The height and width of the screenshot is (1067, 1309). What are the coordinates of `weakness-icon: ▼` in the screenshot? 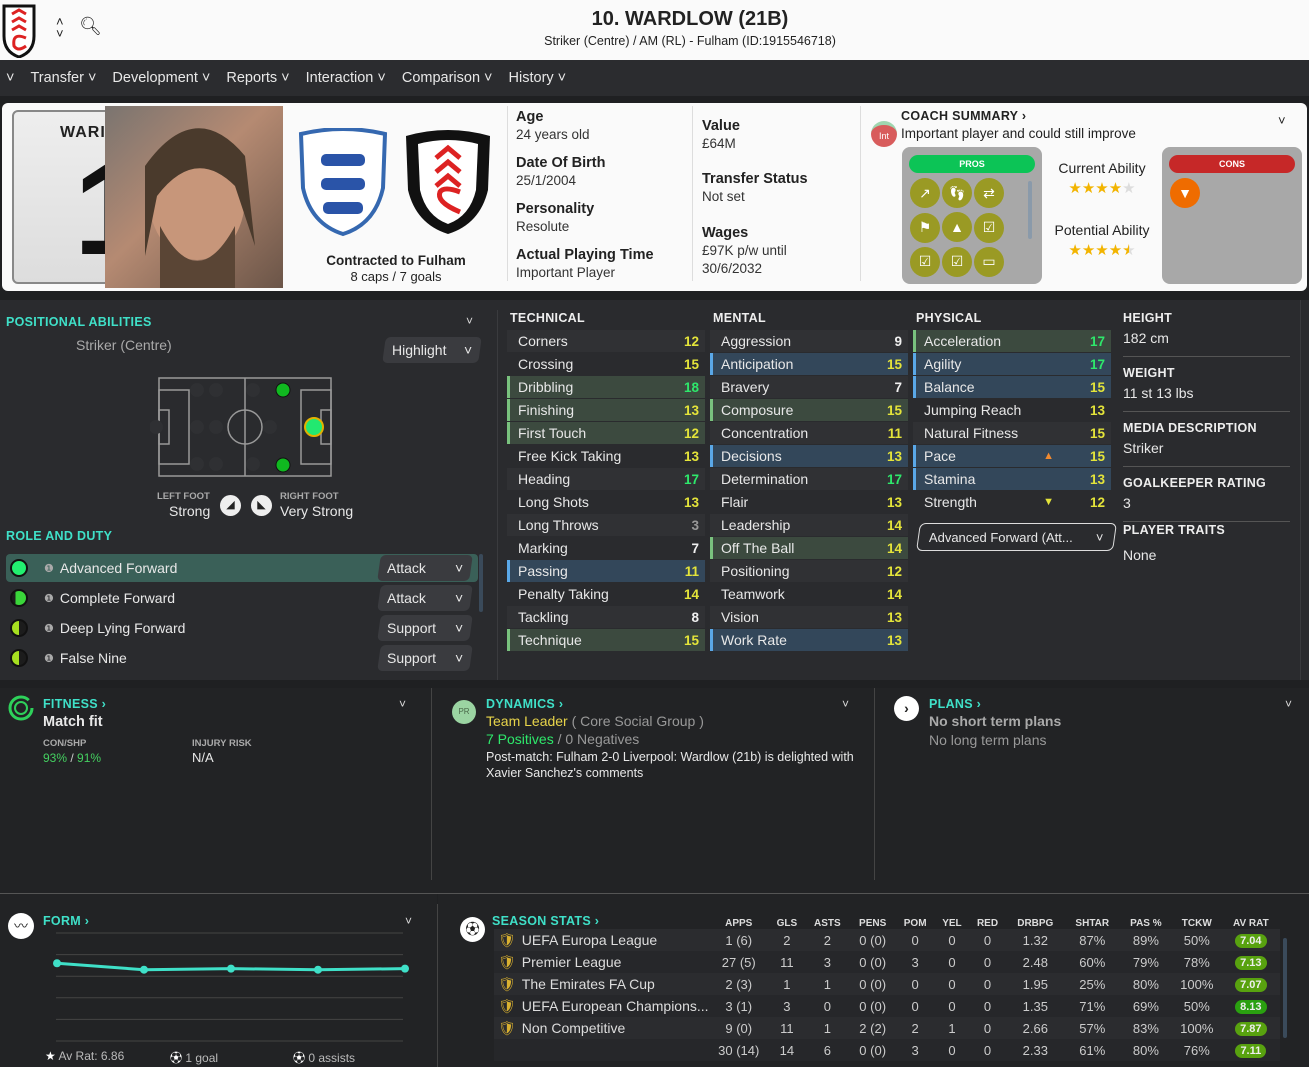 It's located at (1185, 193).